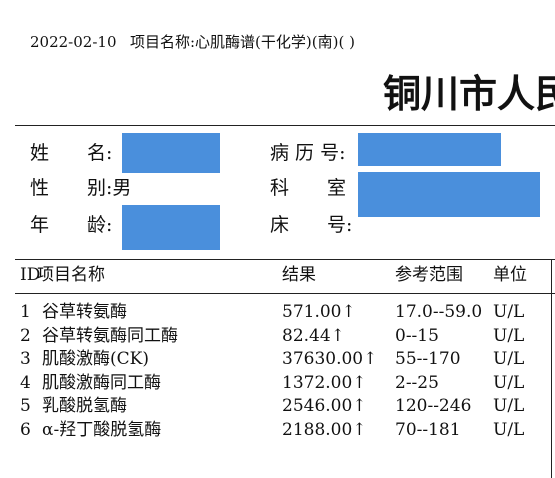 The image size is (555, 478). What do you see at coordinates (101, 382) in the screenshot?
I see `test-name: 肌酸激酶同工酶` at bounding box center [101, 382].